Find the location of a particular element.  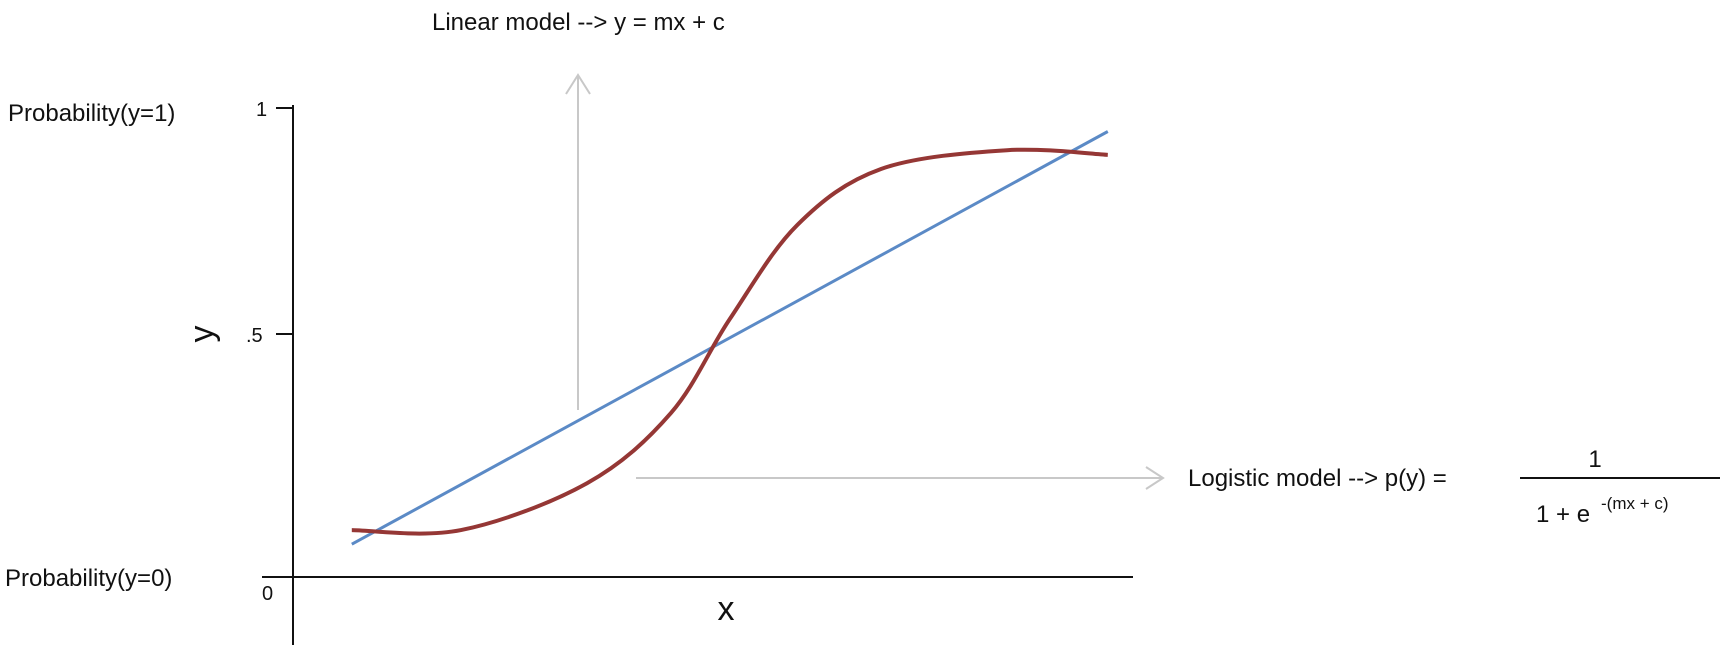

y-tick-label-half: .5 is located at coordinates (254, 336).